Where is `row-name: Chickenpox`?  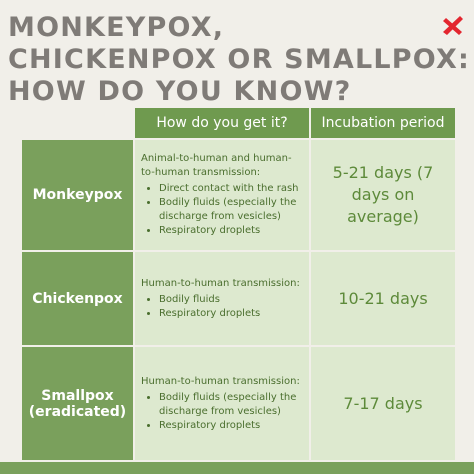
row-name: Chickenpox is located at coordinates (77, 298).